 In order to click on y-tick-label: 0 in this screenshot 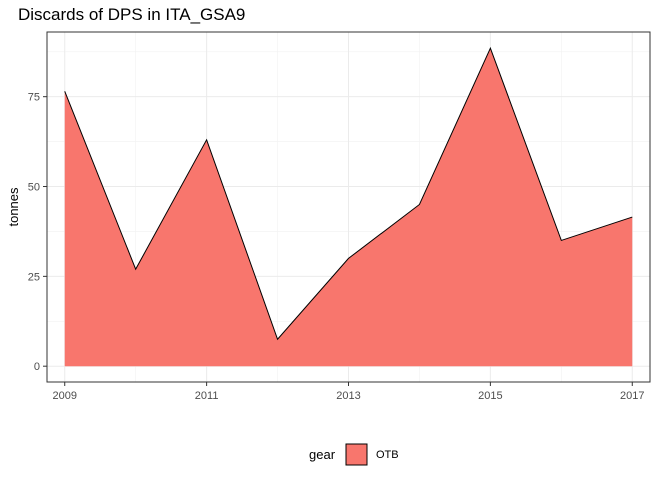, I will do `click(37, 367)`.